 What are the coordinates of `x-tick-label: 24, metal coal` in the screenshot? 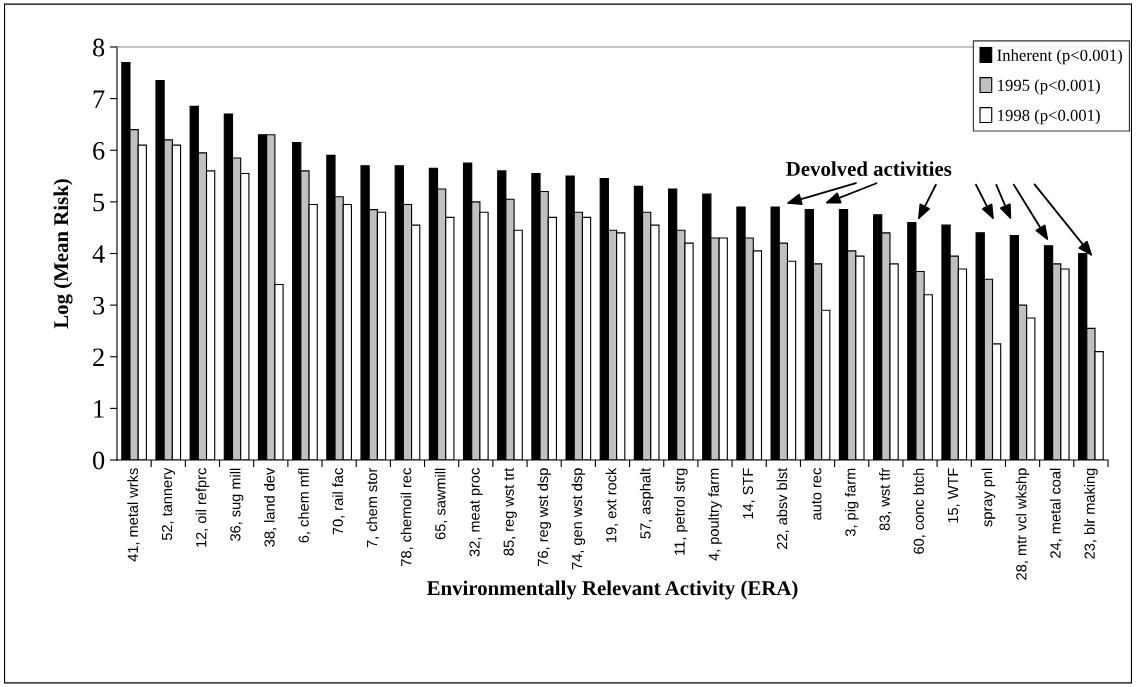 It's located at (1056, 513).